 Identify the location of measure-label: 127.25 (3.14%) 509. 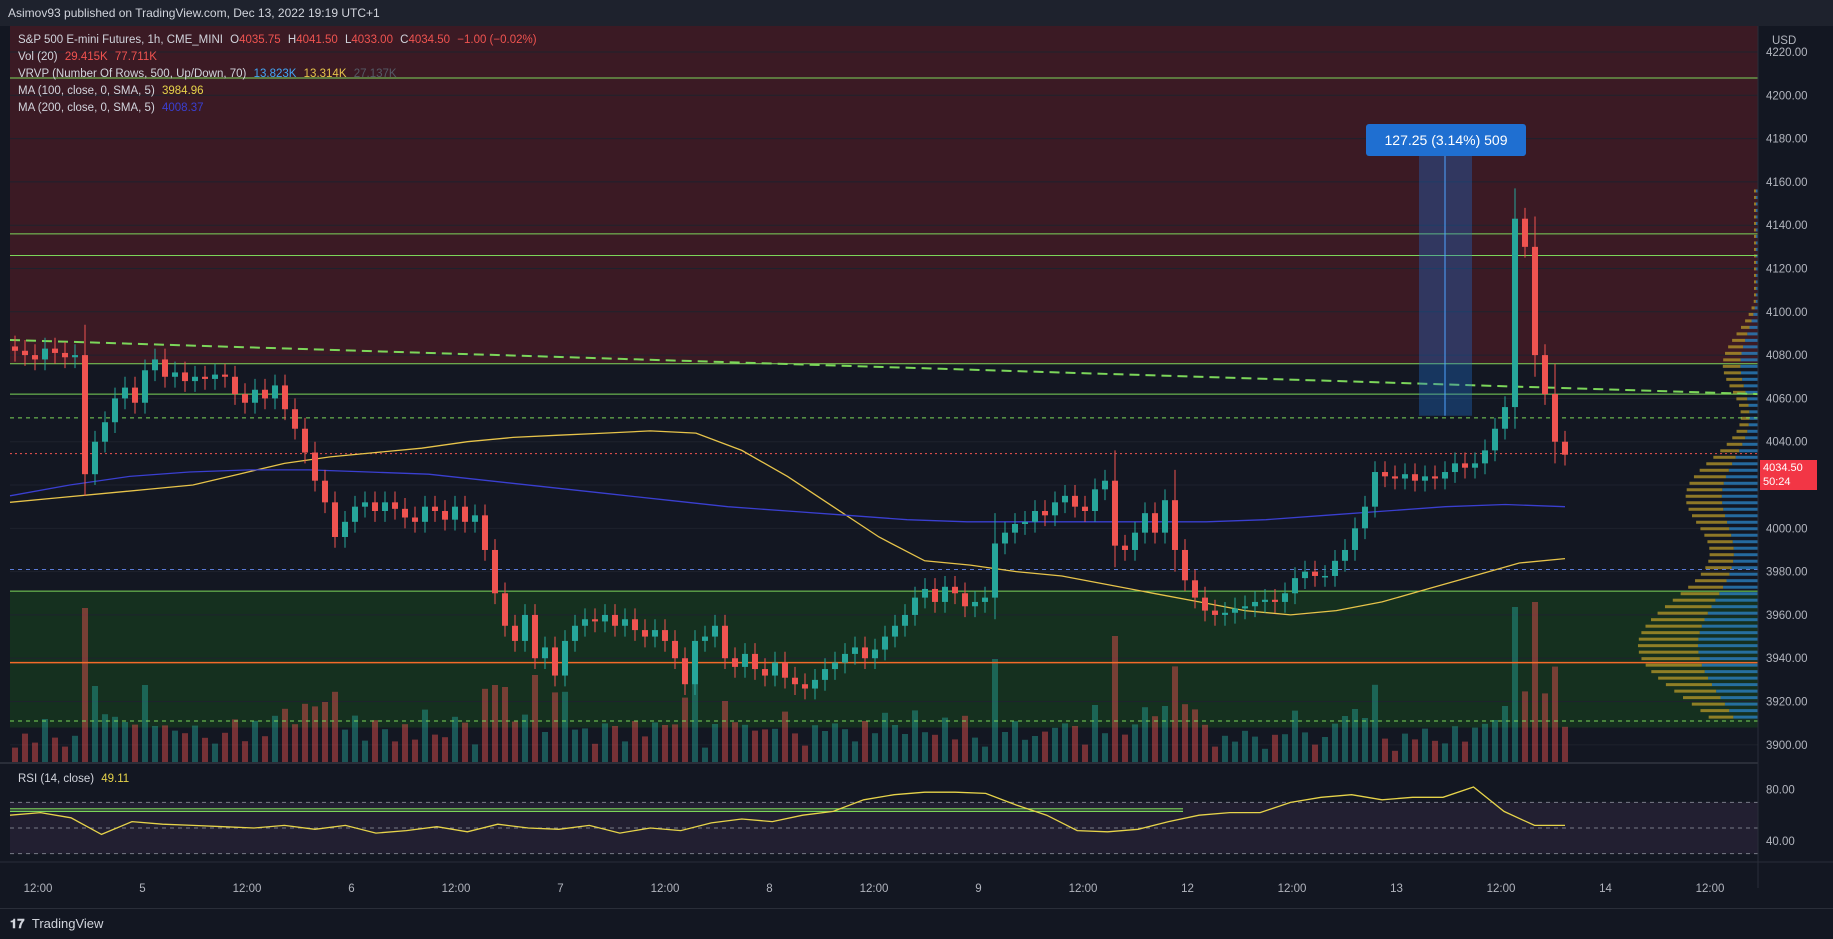
(1446, 140).